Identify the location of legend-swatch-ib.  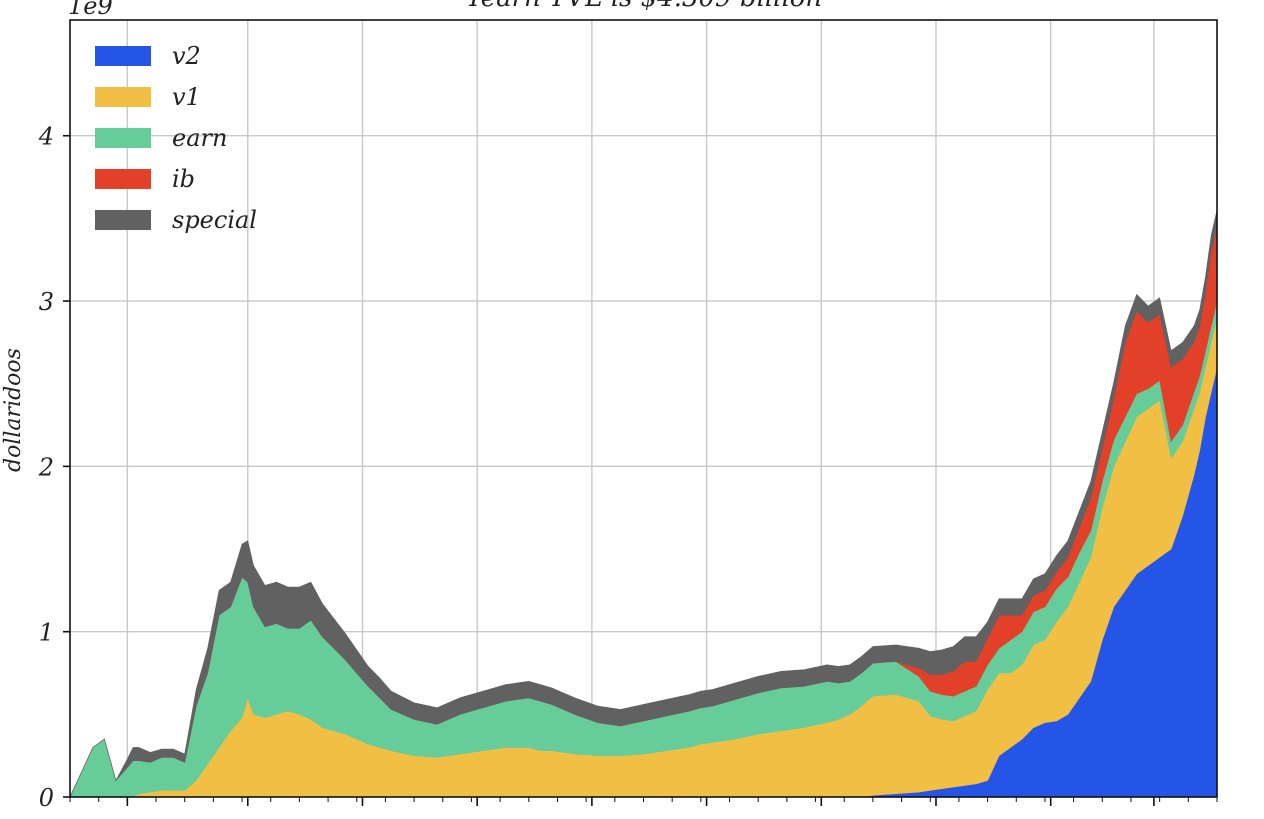
(123, 179).